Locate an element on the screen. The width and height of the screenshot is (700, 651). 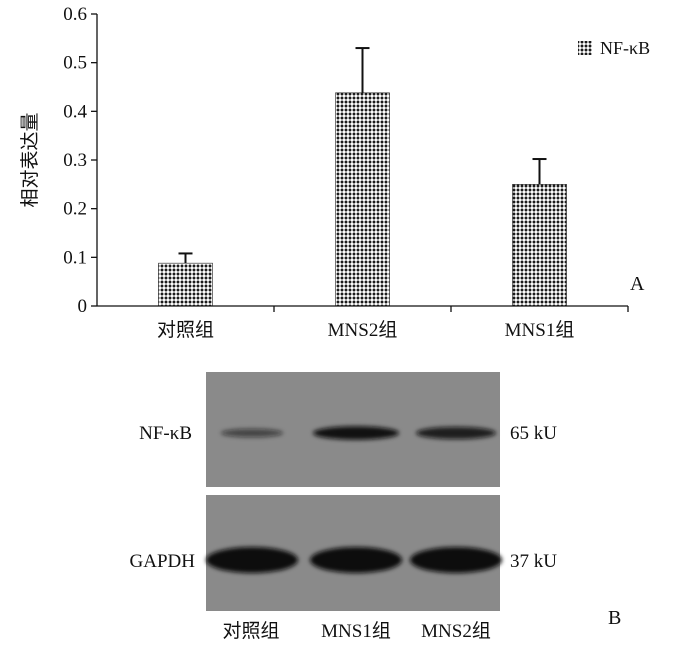
legend-swatch is located at coordinates (585, 48).